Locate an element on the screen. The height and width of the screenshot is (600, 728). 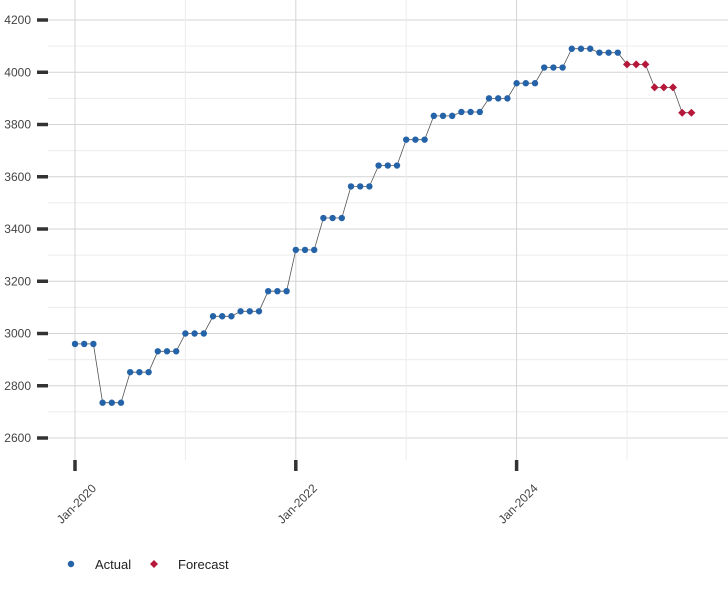
x-tick-label: Jan-2022 is located at coordinates (298, 504).